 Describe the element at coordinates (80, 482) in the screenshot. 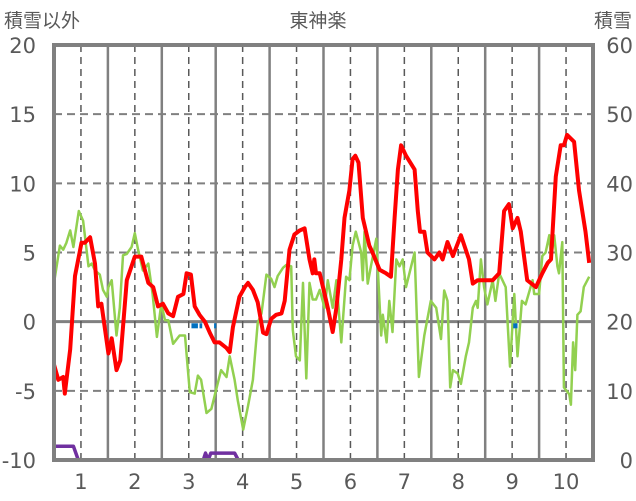

I see `x-tick-label: 1` at that location.